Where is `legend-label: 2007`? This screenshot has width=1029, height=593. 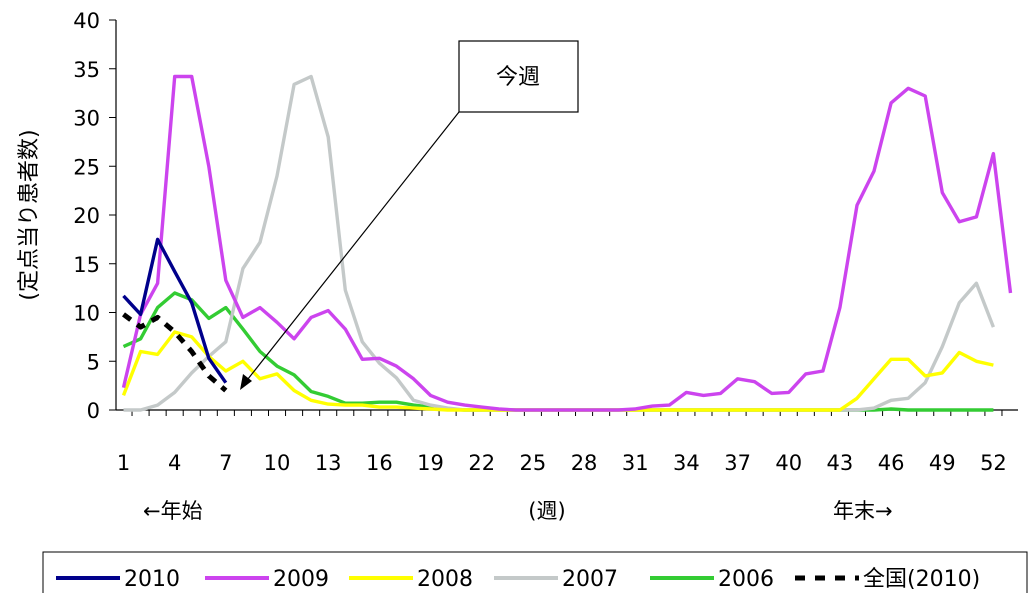
legend-label: 2007 is located at coordinates (590, 579).